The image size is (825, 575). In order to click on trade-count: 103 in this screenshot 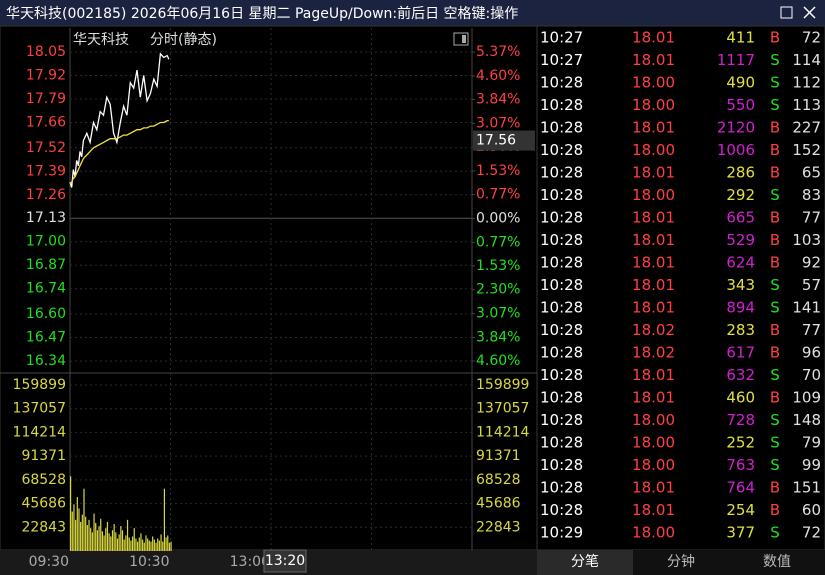, I will do `click(806, 240)`.